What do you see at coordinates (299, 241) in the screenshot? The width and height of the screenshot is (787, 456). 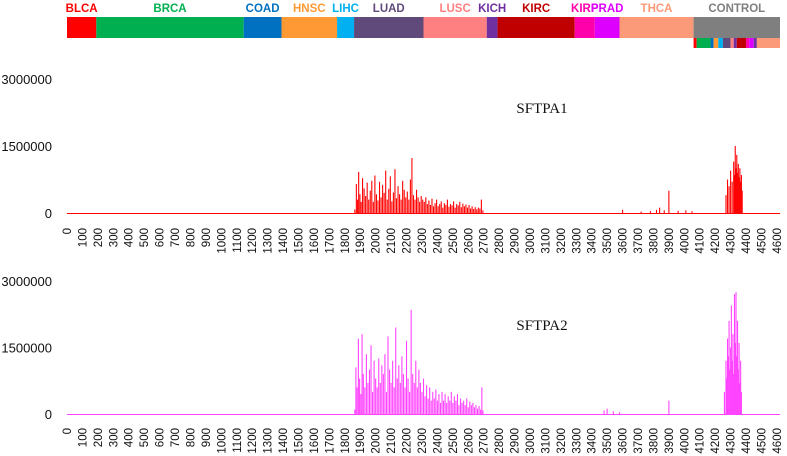 I see `sftpa1-xtick-1500: 1500` at bounding box center [299, 241].